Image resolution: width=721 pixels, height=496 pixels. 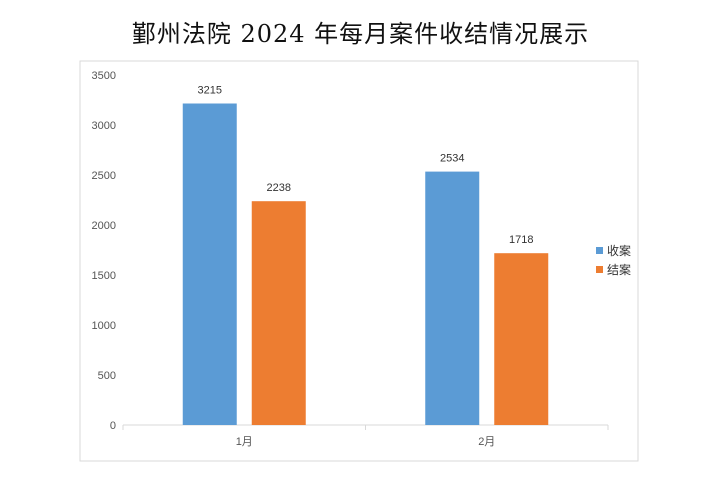 What do you see at coordinates (104, 226) in the screenshot?
I see `y-tick-label-4: 2000` at bounding box center [104, 226].